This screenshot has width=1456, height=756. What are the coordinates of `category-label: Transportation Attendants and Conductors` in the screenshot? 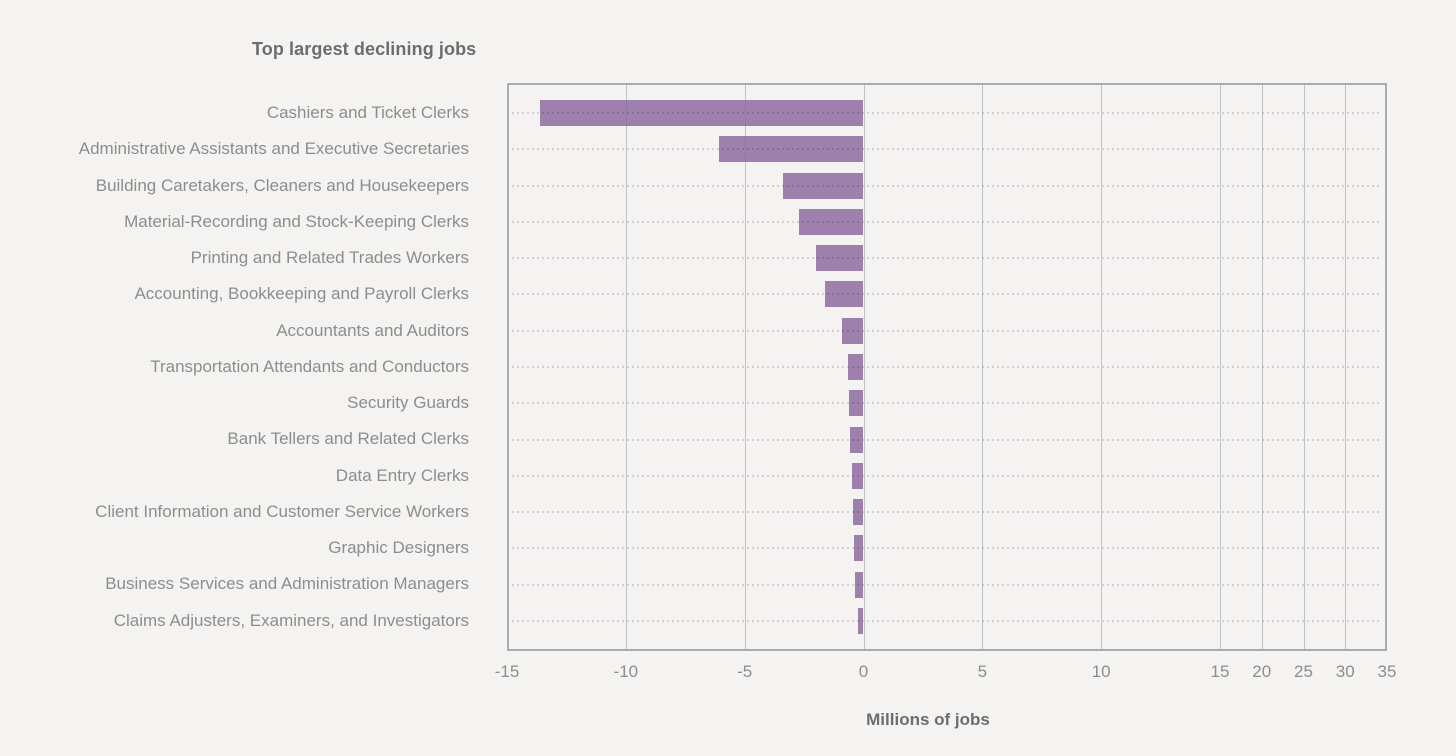 It's located at (309, 366).